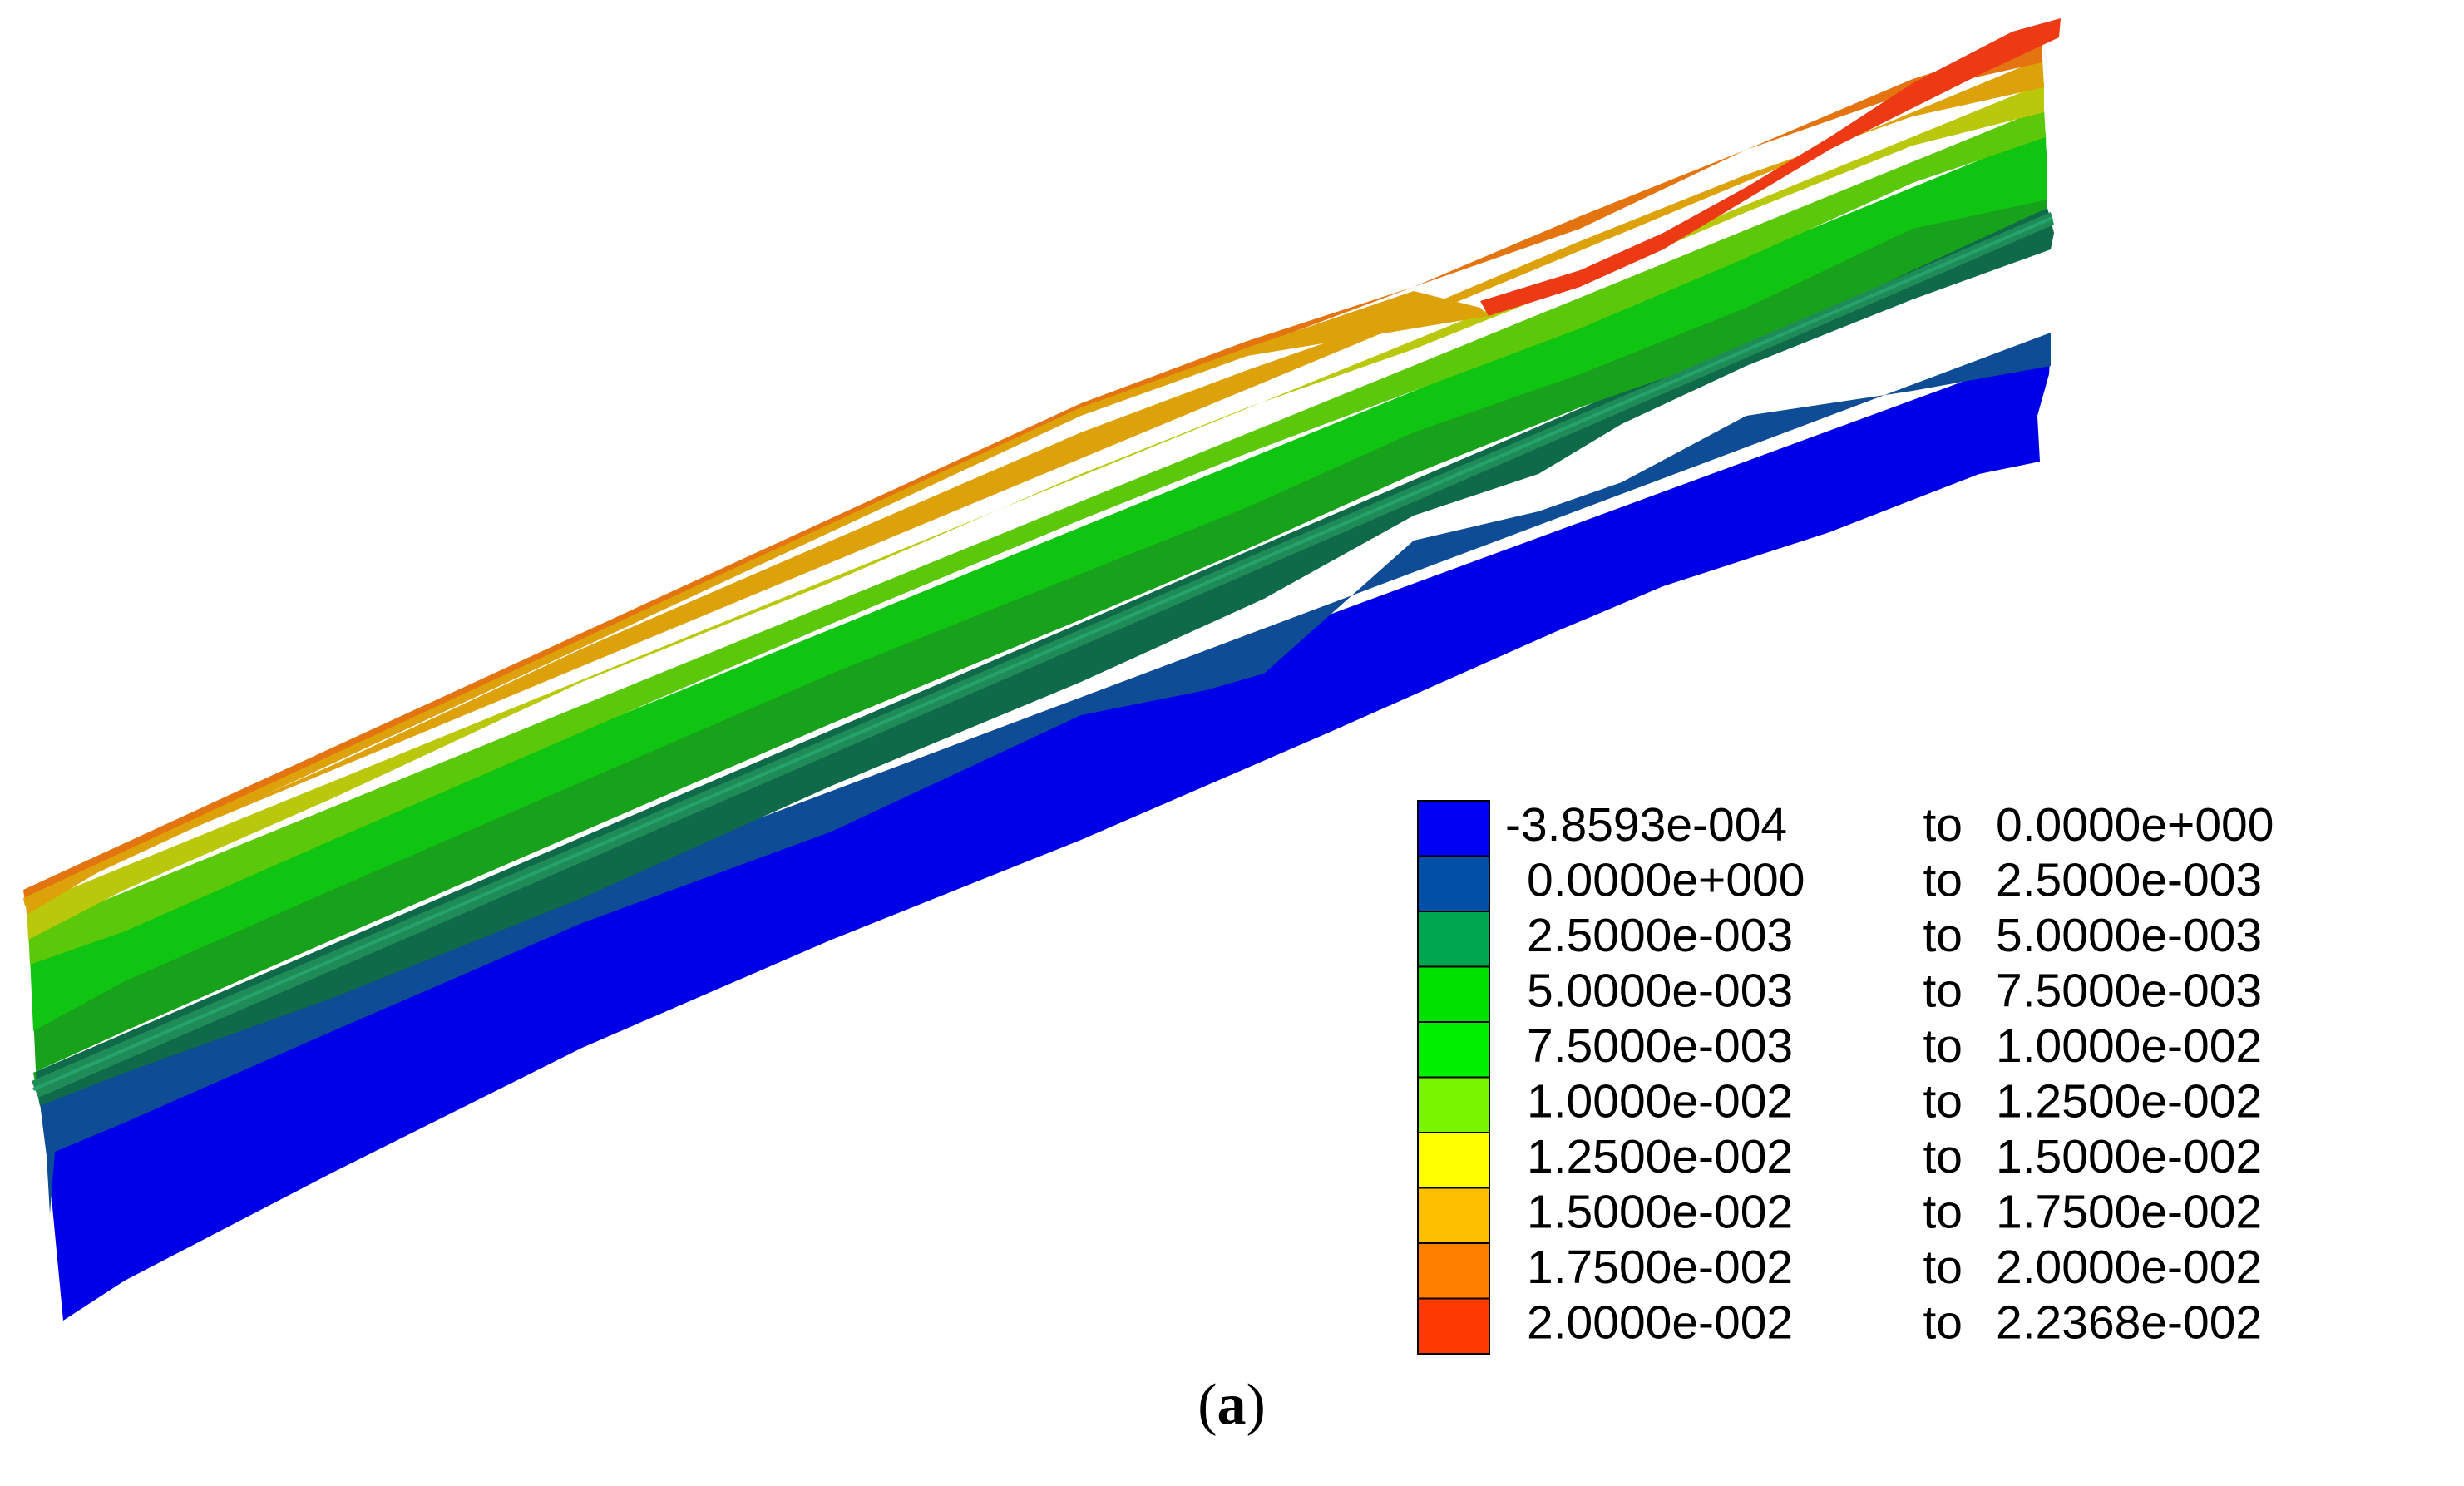 Image resolution: width=2464 pixels, height=1486 pixels. What do you see at coordinates (1660, 1046) in the screenshot?
I see `legend-from-5: 7.5000e-003` at bounding box center [1660, 1046].